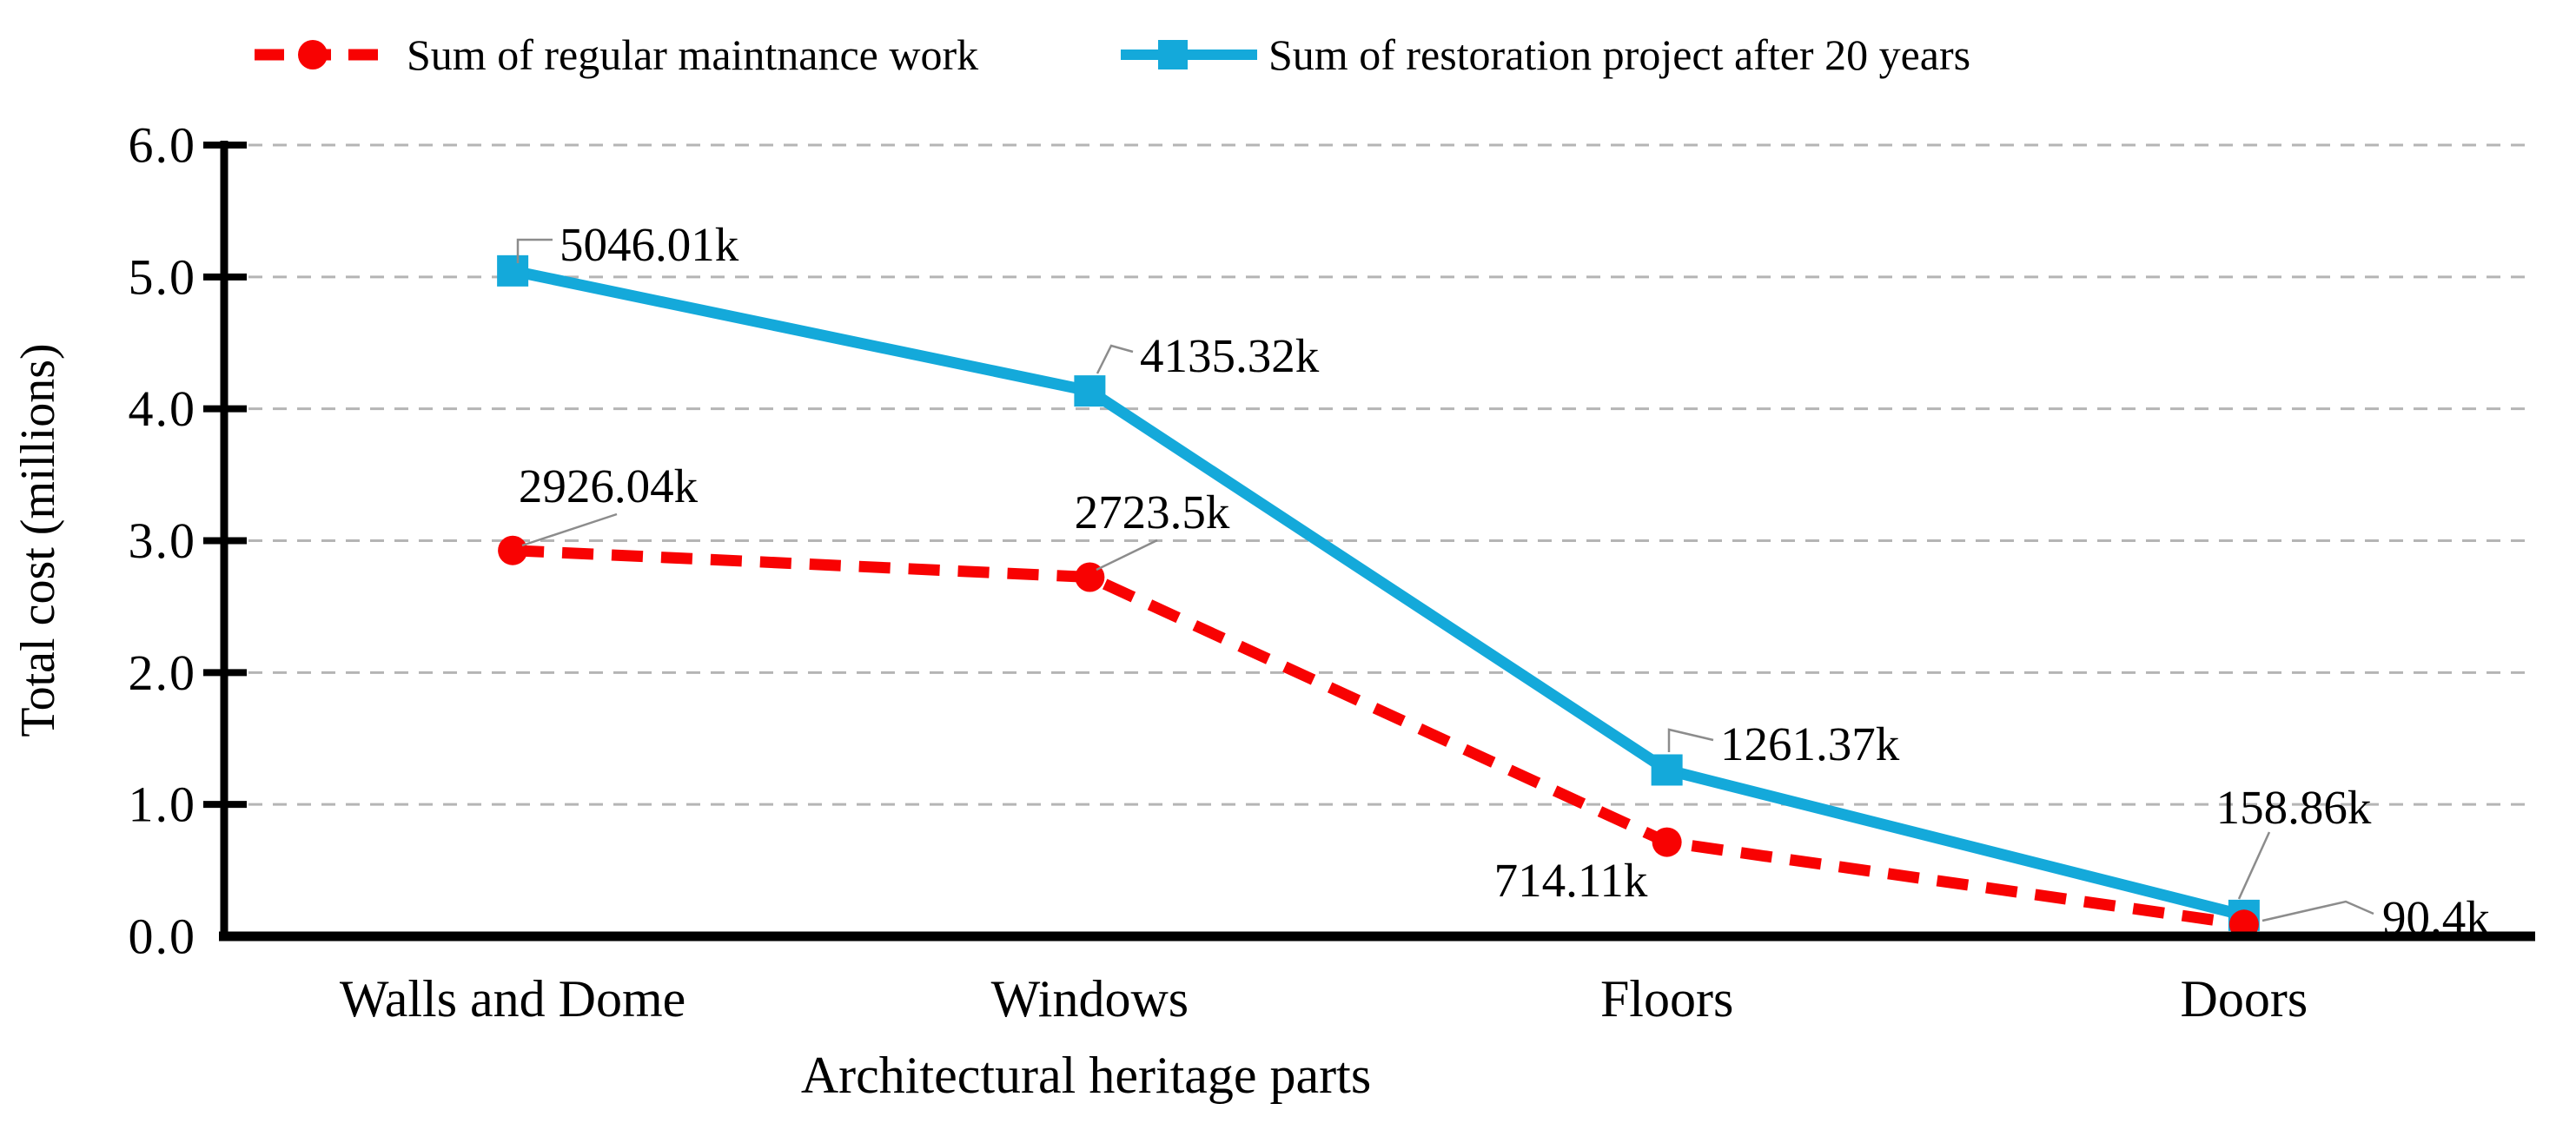 Image resolution: width=2576 pixels, height=1130 pixels. I want to click on y-tick-label: 0.0, so click(163, 937).